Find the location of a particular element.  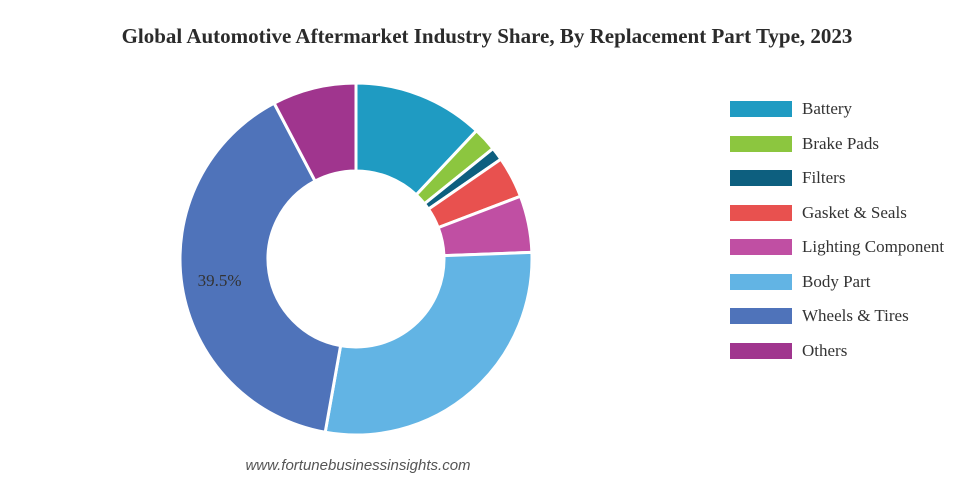

legend-item-brake-pads: Brake Pads is located at coordinates (850, 144).